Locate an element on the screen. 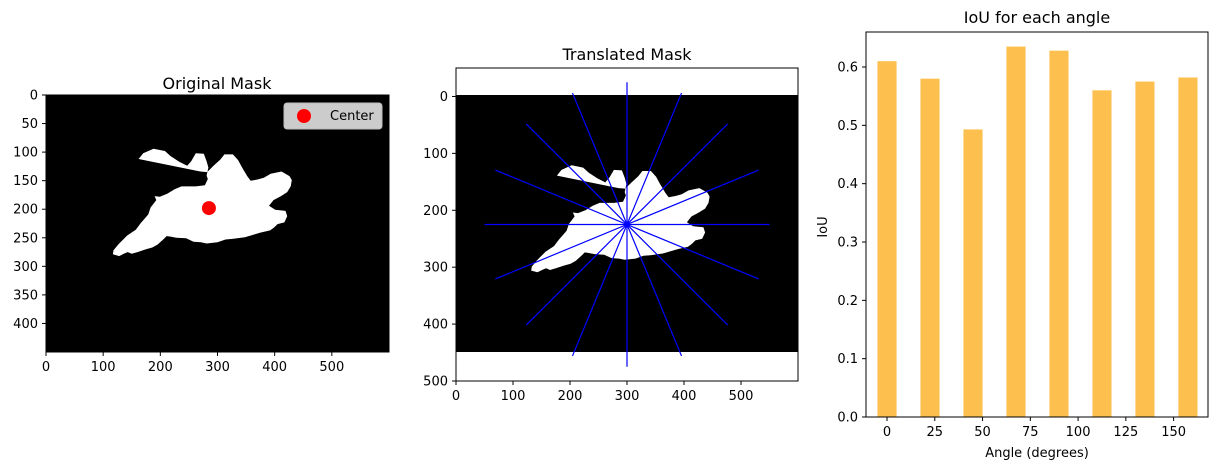 Image resolution: width=1218 pixels, height=470 pixels. y-tick-label: 350 is located at coordinates (25, 295).